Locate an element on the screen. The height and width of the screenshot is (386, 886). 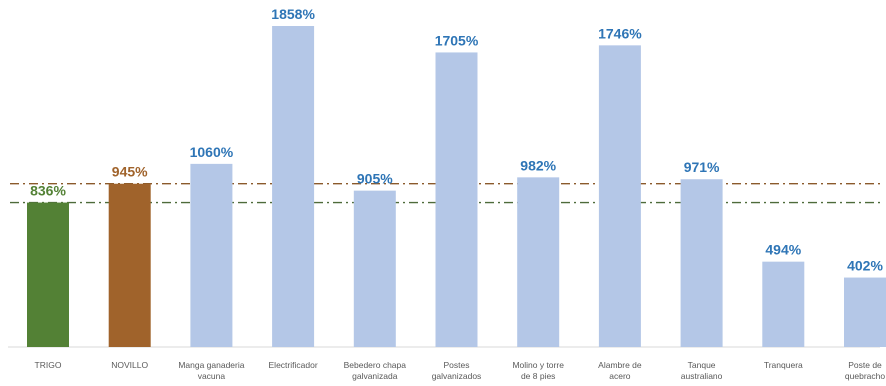
value-label-10: 402% is located at coordinates (865, 266).